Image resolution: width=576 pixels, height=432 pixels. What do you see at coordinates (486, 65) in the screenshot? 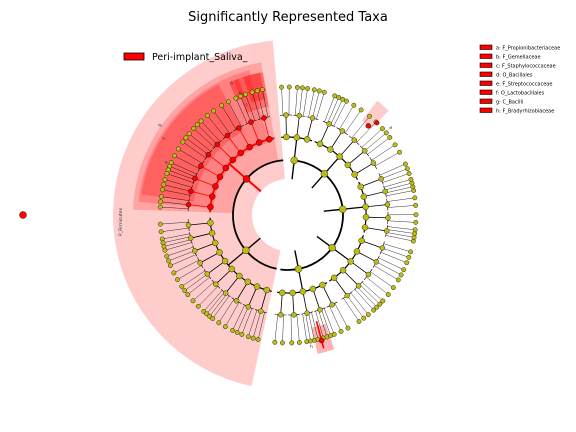
I see `biomarker-swatch-c` at bounding box center [486, 65].